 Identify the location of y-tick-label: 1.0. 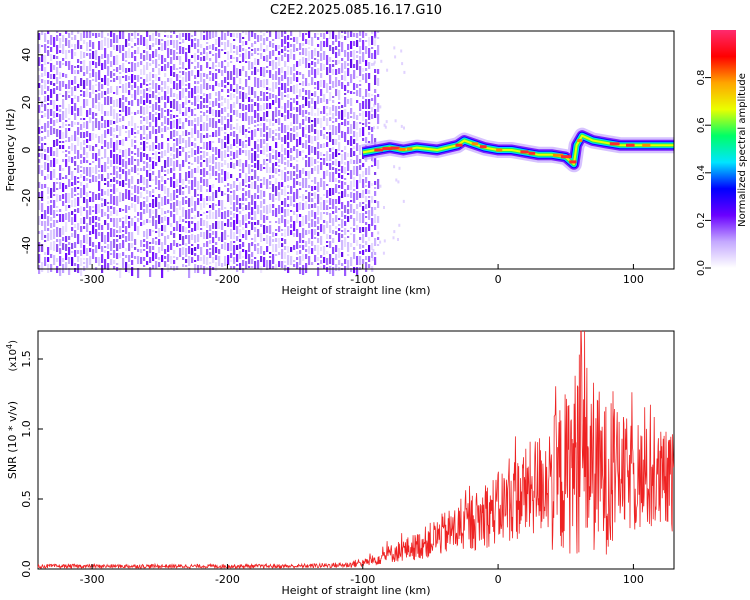
(26, 429).